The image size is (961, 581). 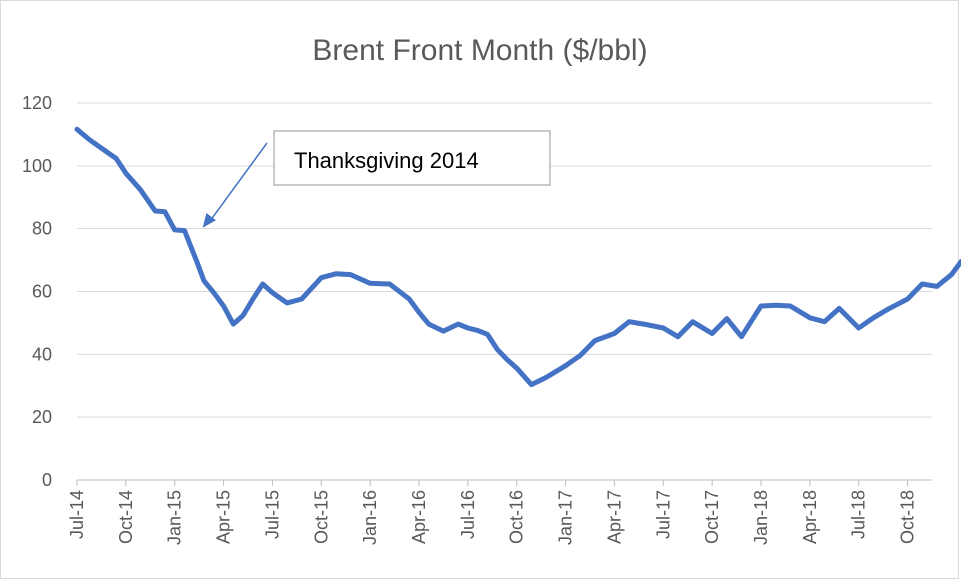 I want to click on x-tick-label: Apr-15, so click(x=224, y=517).